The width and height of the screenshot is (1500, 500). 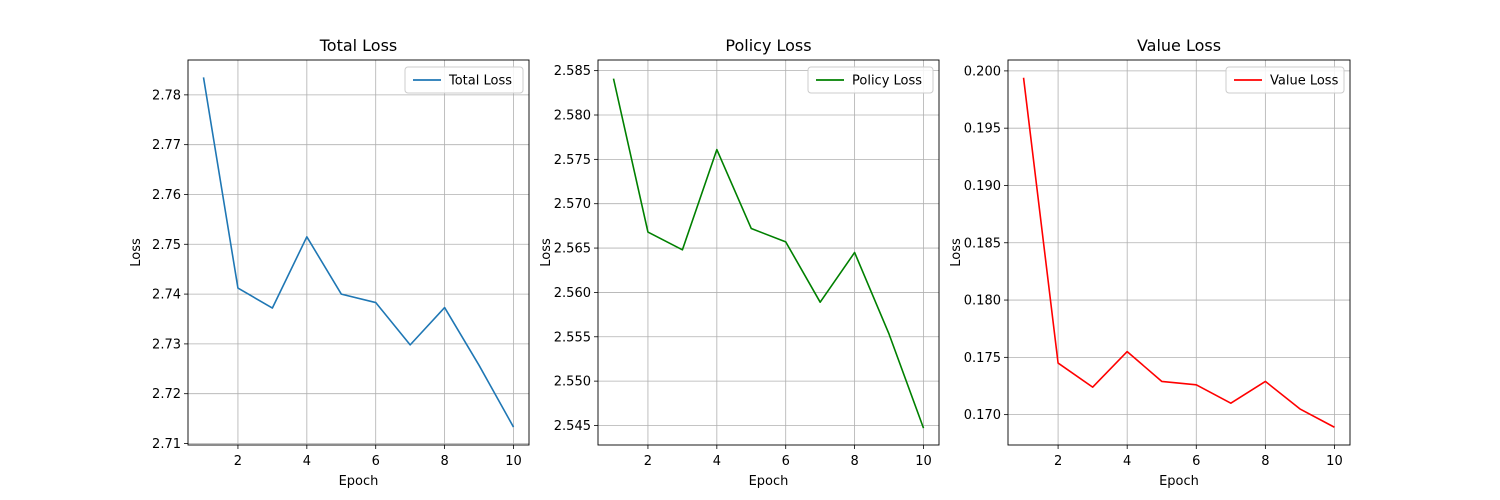 I want to click on y-tick-label: 2.72, so click(x=166, y=394).